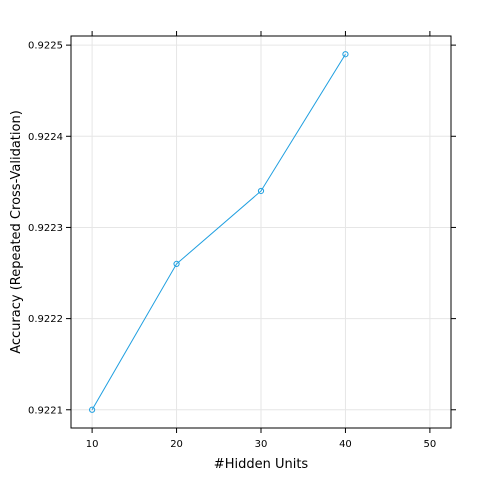 The height and width of the screenshot is (480, 480). I want to click on y-tick-label: 0.9224, so click(45, 137).